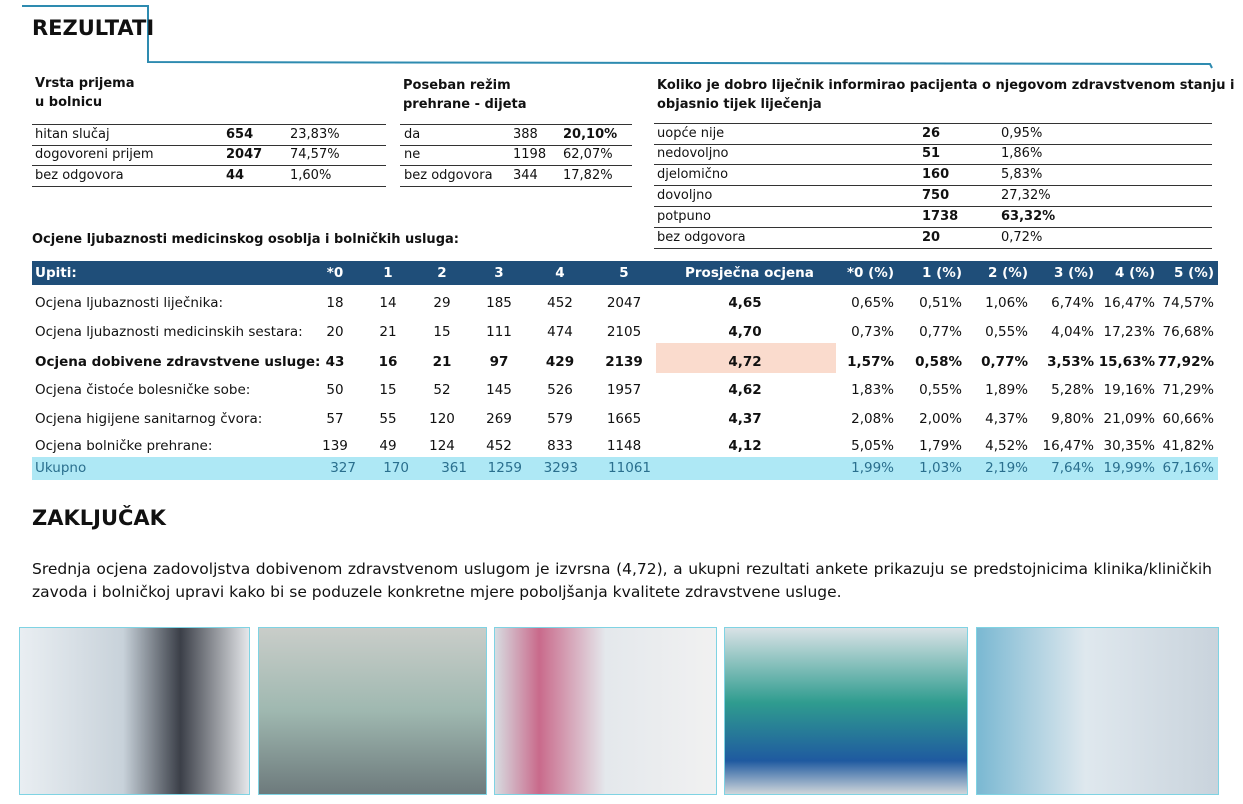  What do you see at coordinates (244, 154) in the screenshot?
I see `table-cell: 2047` at bounding box center [244, 154].